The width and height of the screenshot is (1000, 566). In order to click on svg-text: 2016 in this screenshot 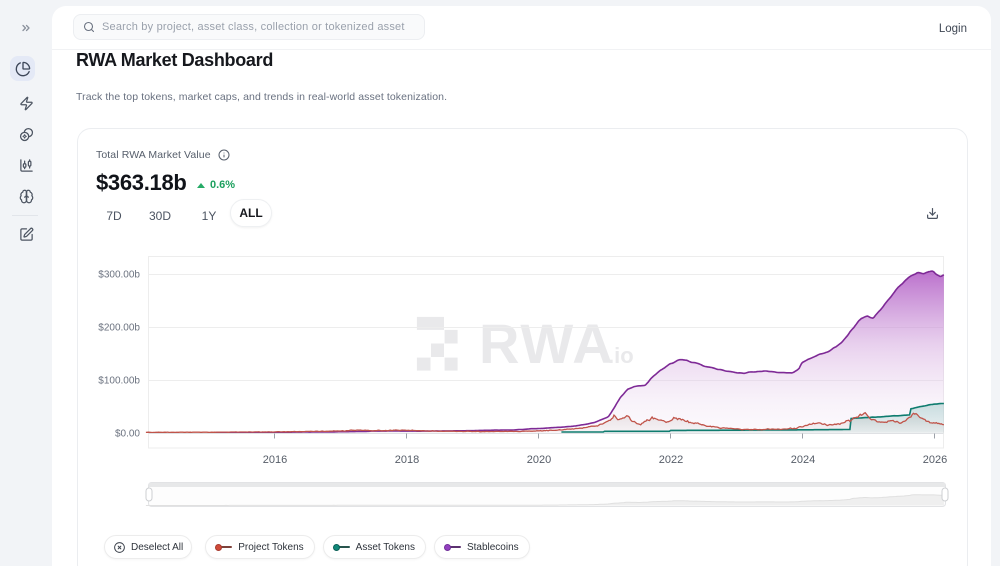, I will do `click(275, 460)`.